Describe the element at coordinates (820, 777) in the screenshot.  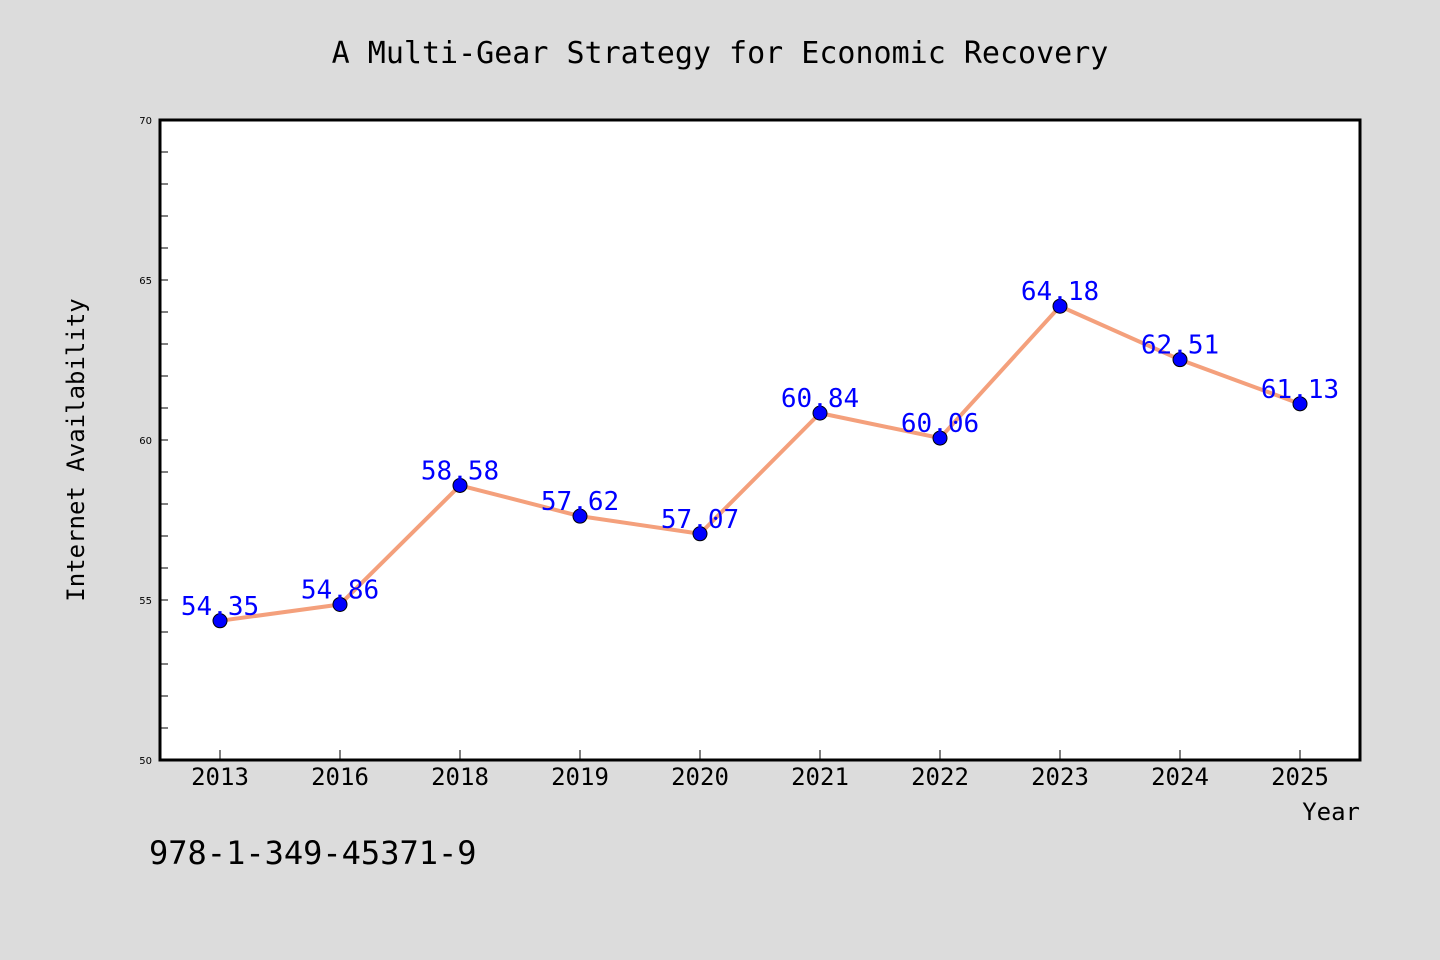
I see `x-tick-label: 2021` at that location.